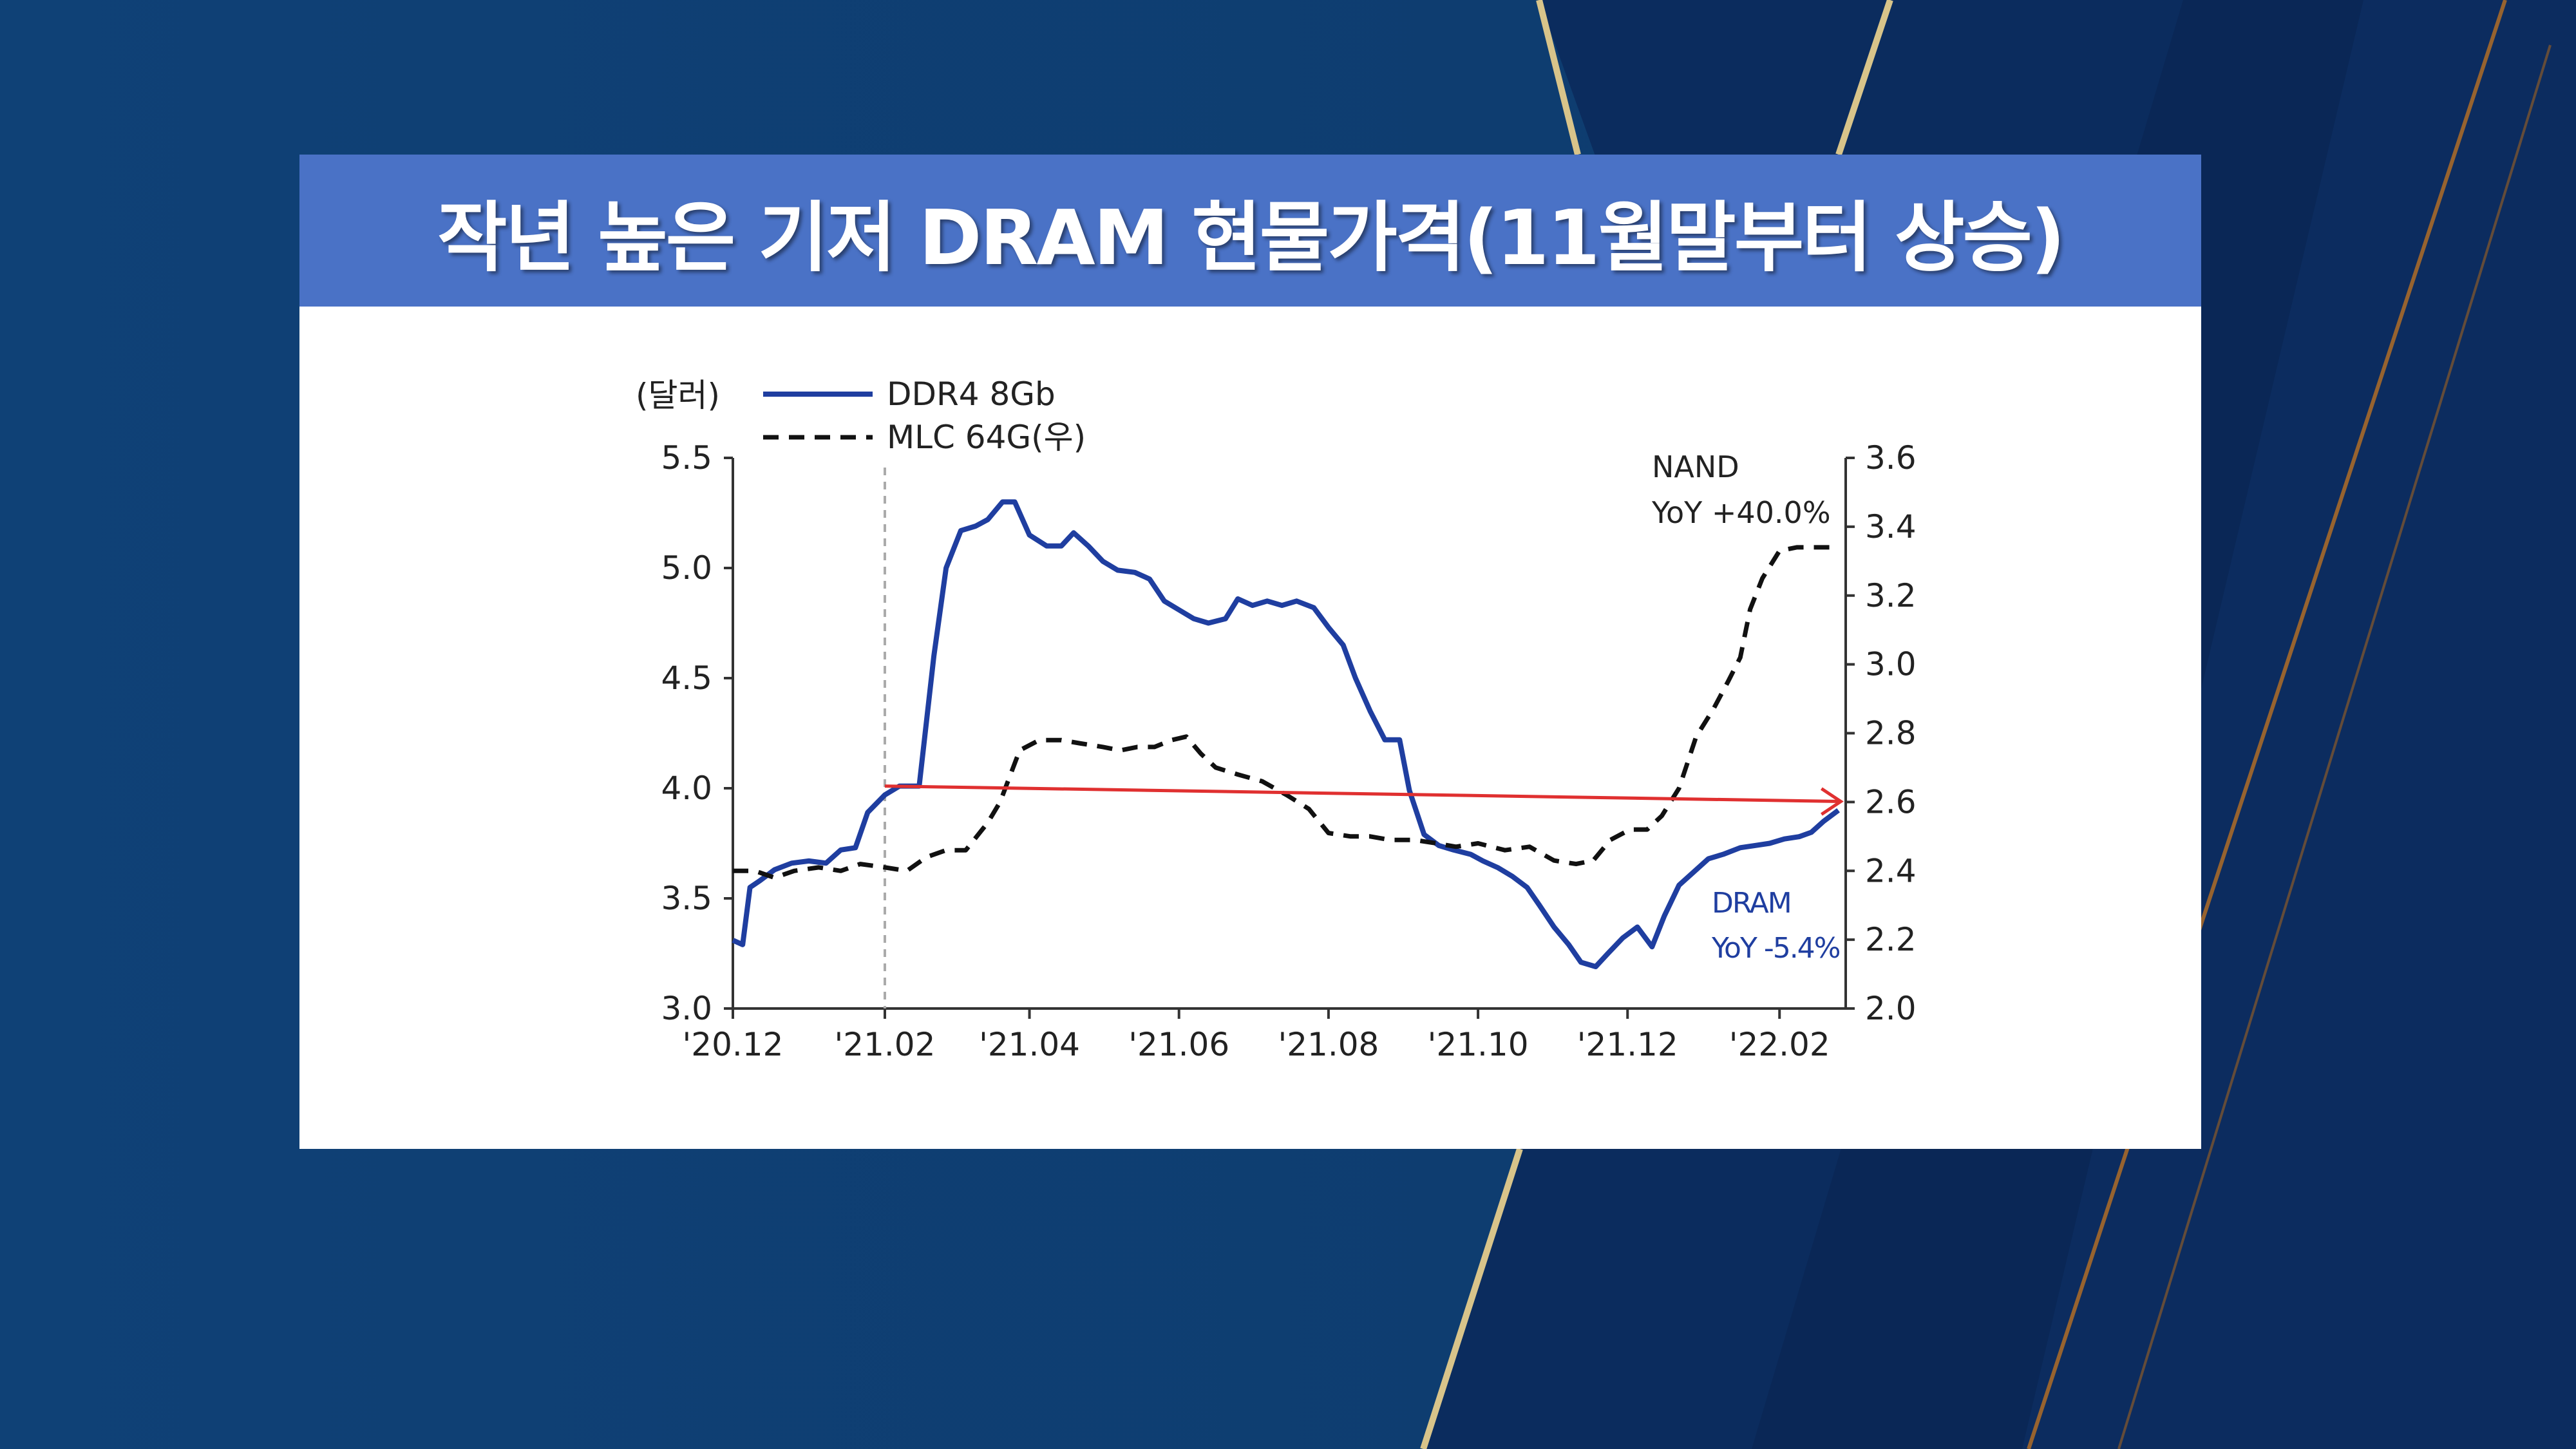 Image resolution: width=2576 pixels, height=1449 pixels. What do you see at coordinates (1251, 238) in the screenshot?
I see `page-title: 작년 높은 기저 DRAM 현물가격(11월말부터 상승)` at bounding box center [1251, 238].